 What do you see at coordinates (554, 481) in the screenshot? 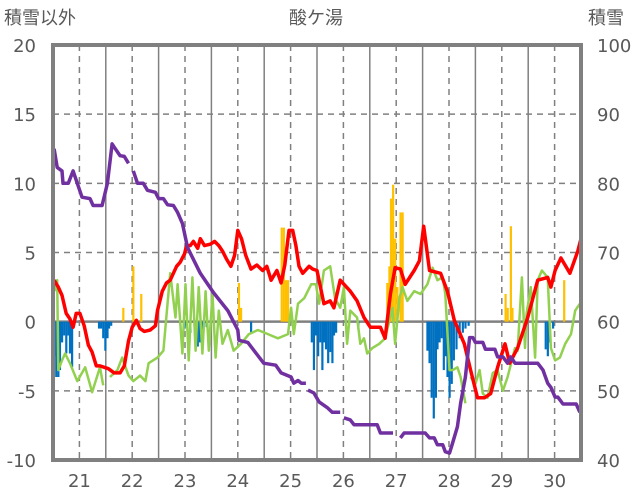
I see `x-tick-label: 30` at bounding box center [554, 481].